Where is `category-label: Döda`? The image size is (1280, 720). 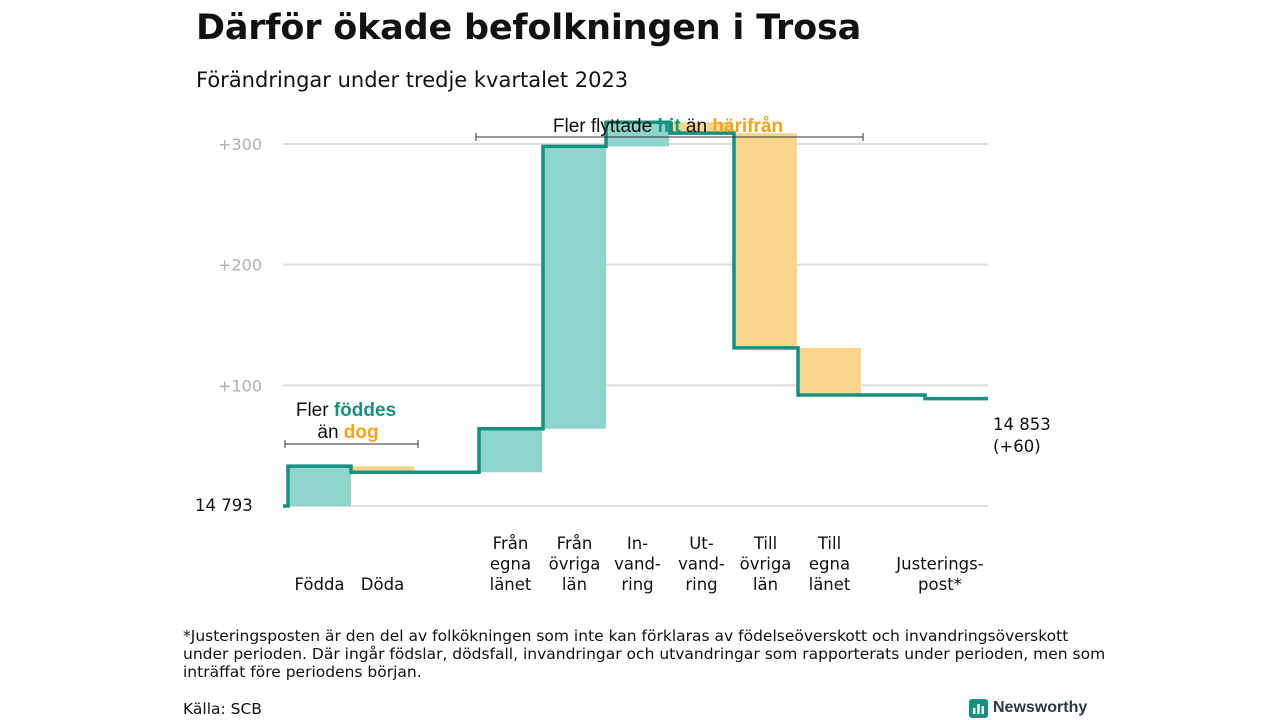 category-label: Döda is located at coordinates (382, 584).